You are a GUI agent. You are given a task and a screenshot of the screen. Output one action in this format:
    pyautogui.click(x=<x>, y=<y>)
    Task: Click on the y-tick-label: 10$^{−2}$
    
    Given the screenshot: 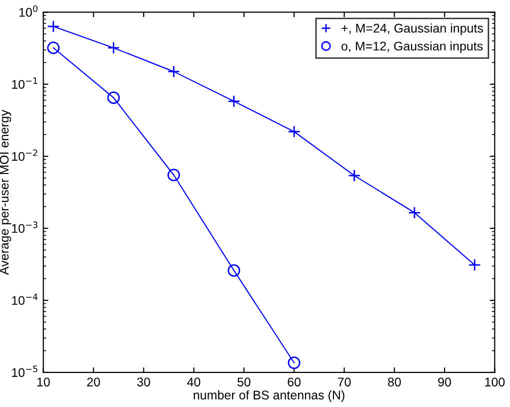 What is the action you would take?
    pyautogui.click(x=25, y=155)
    